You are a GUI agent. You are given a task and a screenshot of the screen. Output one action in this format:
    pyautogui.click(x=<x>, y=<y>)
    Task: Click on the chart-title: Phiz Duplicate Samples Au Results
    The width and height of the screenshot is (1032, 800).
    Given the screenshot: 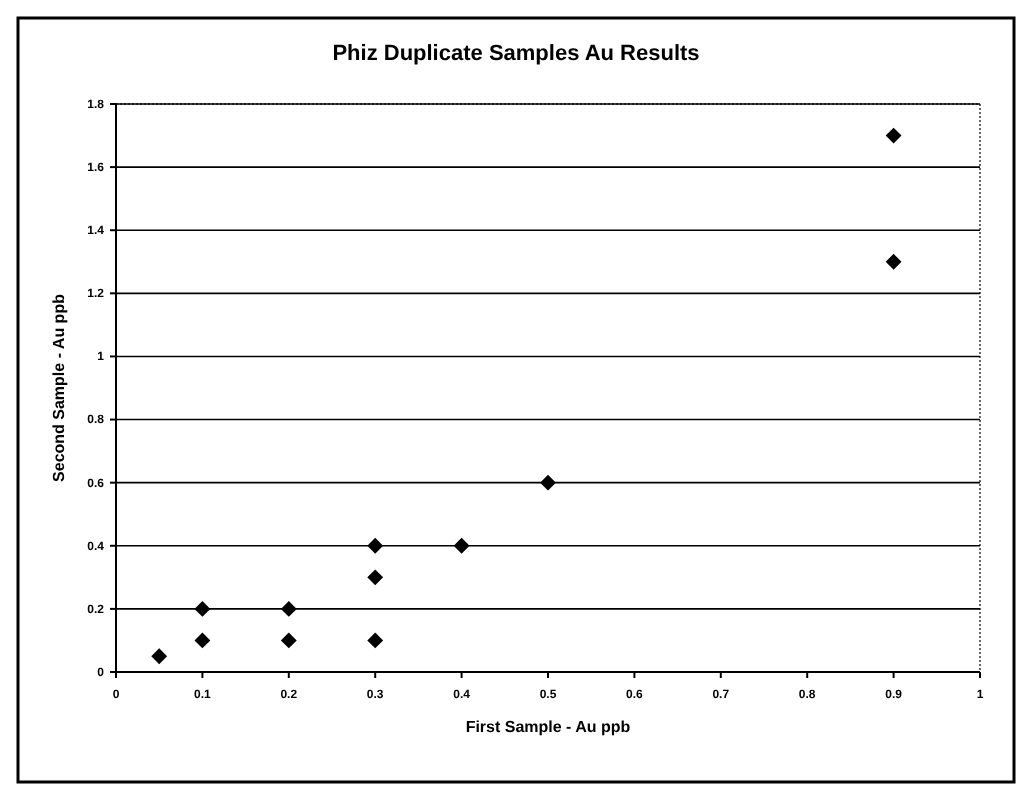 What is the action you would take?
    pyautogui.click(x=516, y=54)
    